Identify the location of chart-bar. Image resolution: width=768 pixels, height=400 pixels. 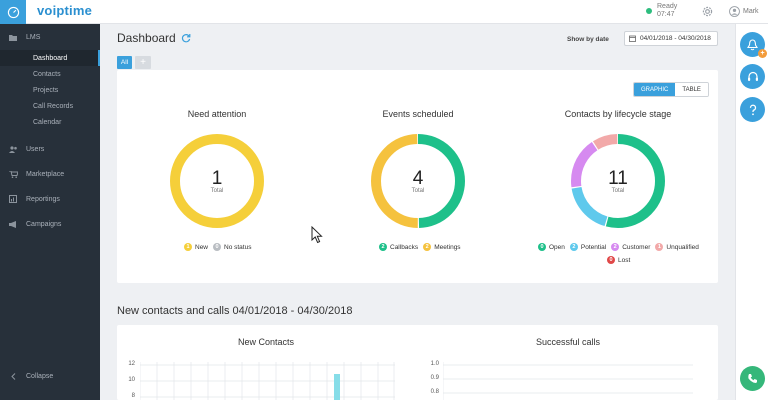
(337, 387).